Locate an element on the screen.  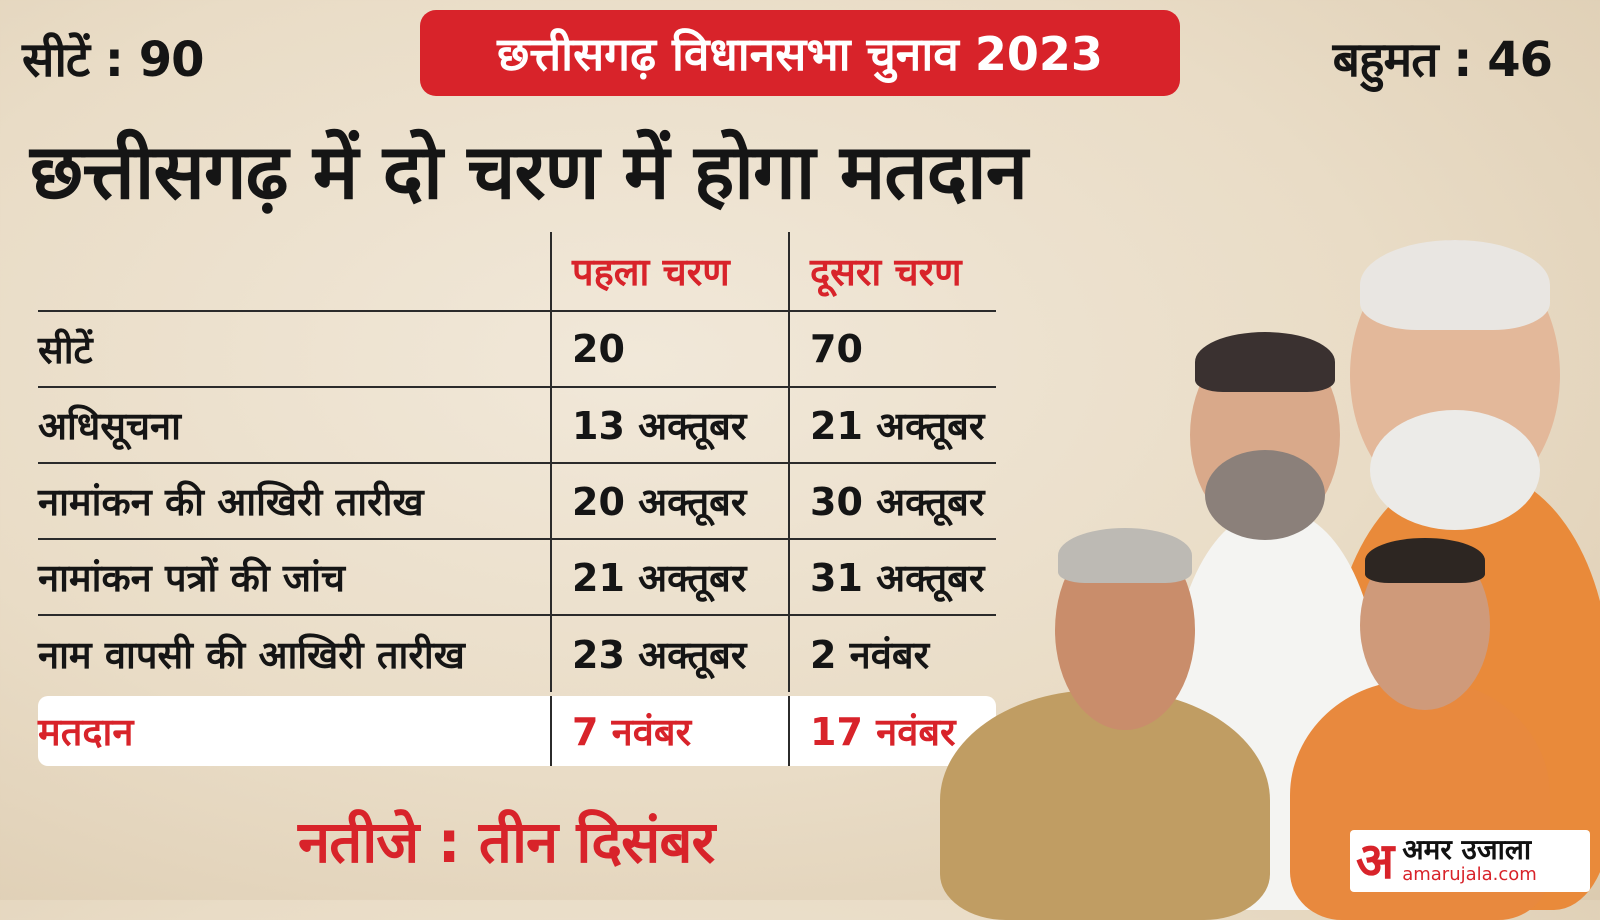
phase-1-value: 20 is located at coordinates (669, 349).